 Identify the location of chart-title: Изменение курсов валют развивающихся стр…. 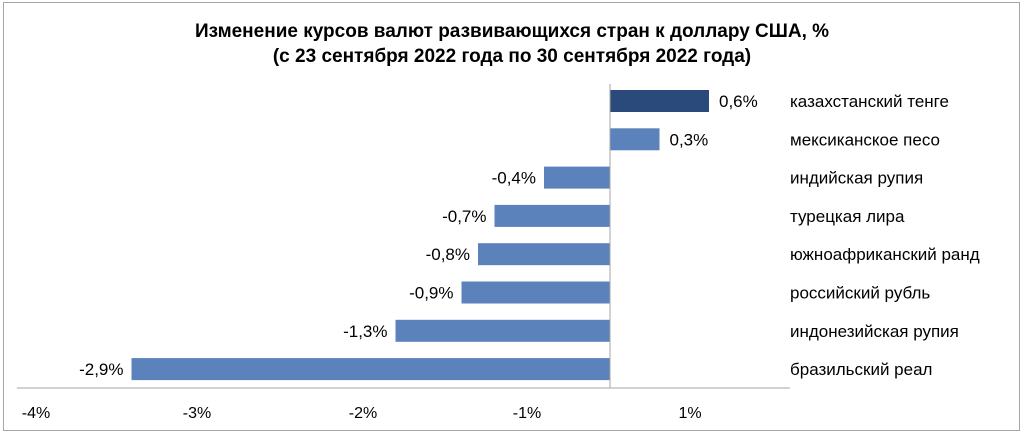
(512, 31).